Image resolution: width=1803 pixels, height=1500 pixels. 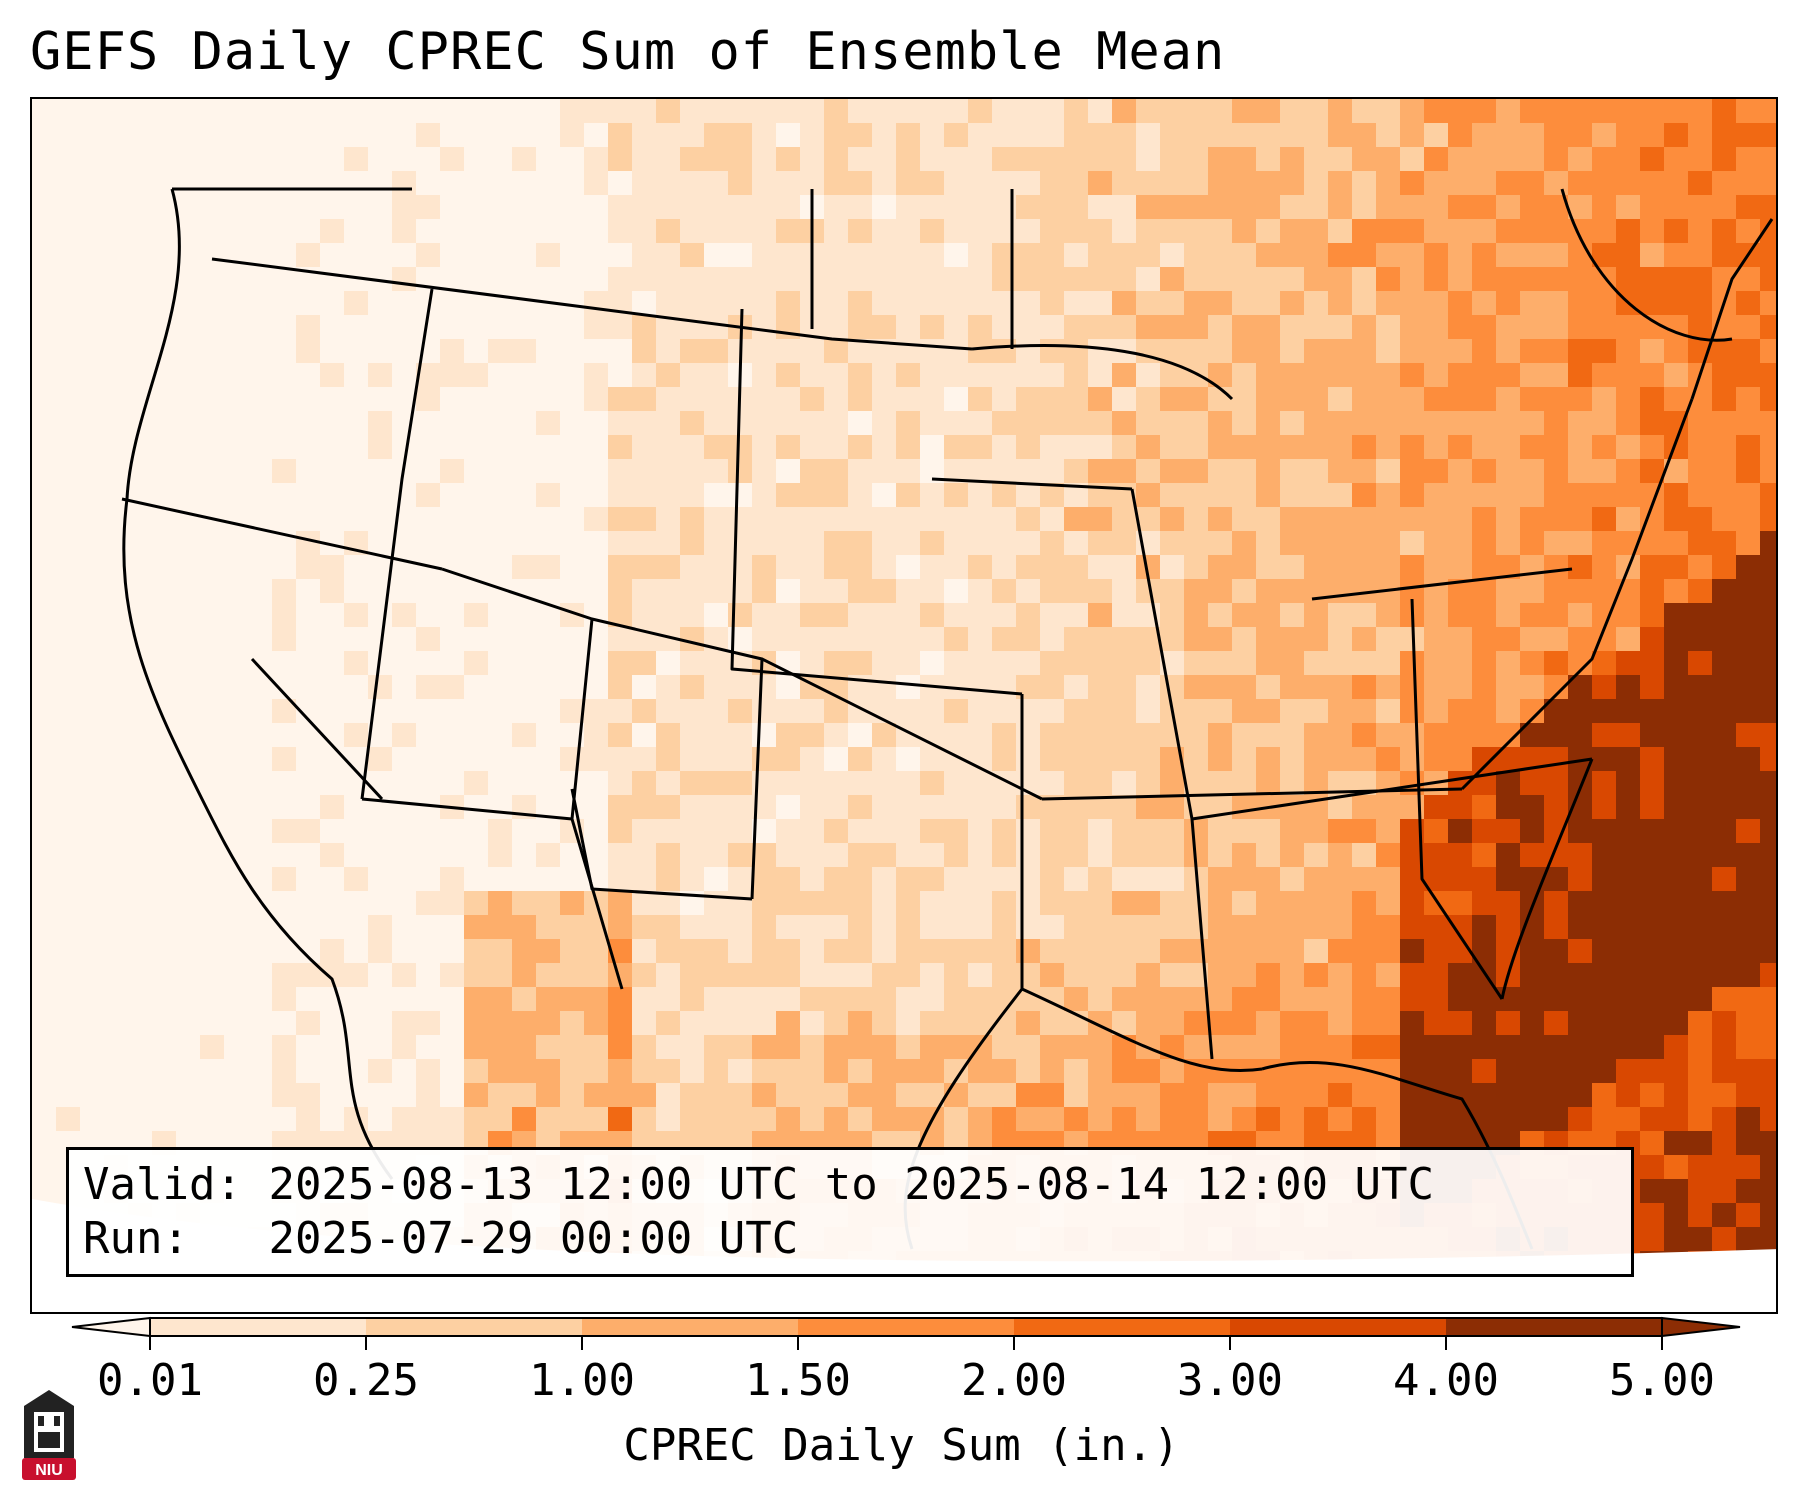 I want to click on projection-edge, so click(x=904, y=1255).